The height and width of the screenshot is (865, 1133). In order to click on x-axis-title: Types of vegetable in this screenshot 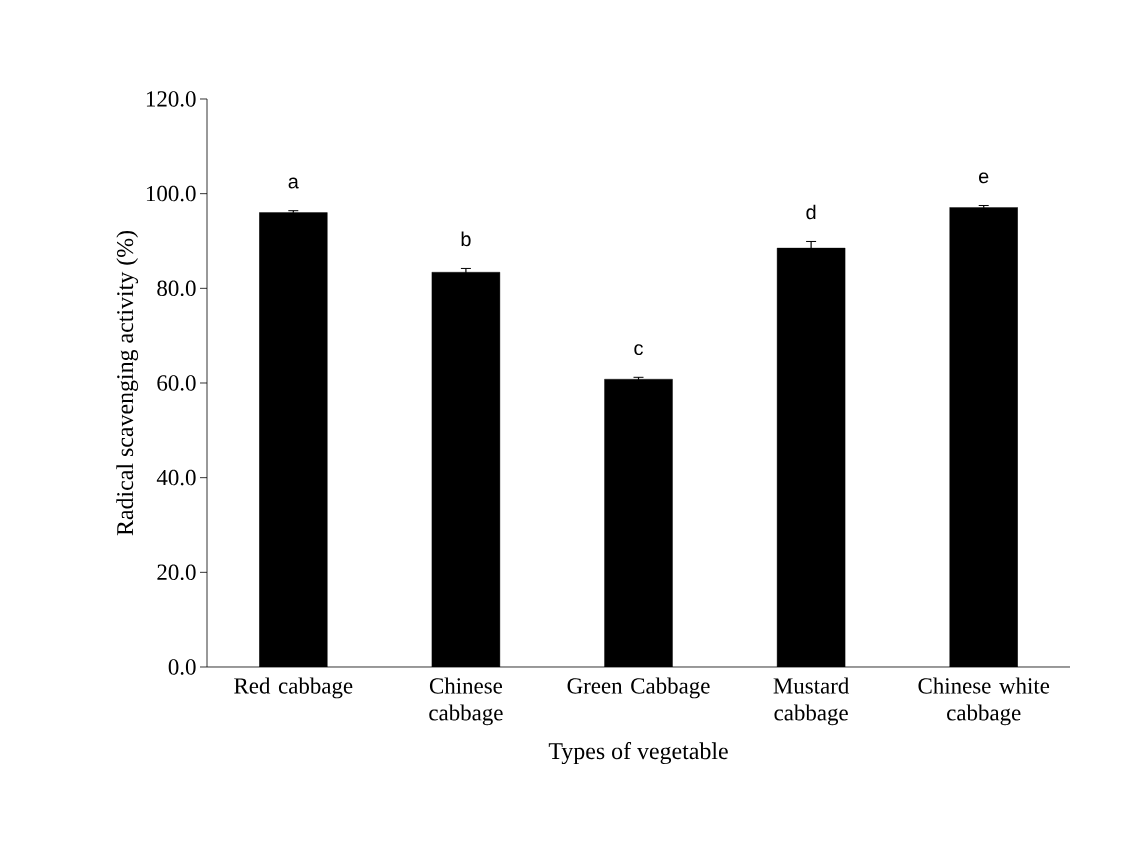, I will do `click(638, 753)`.